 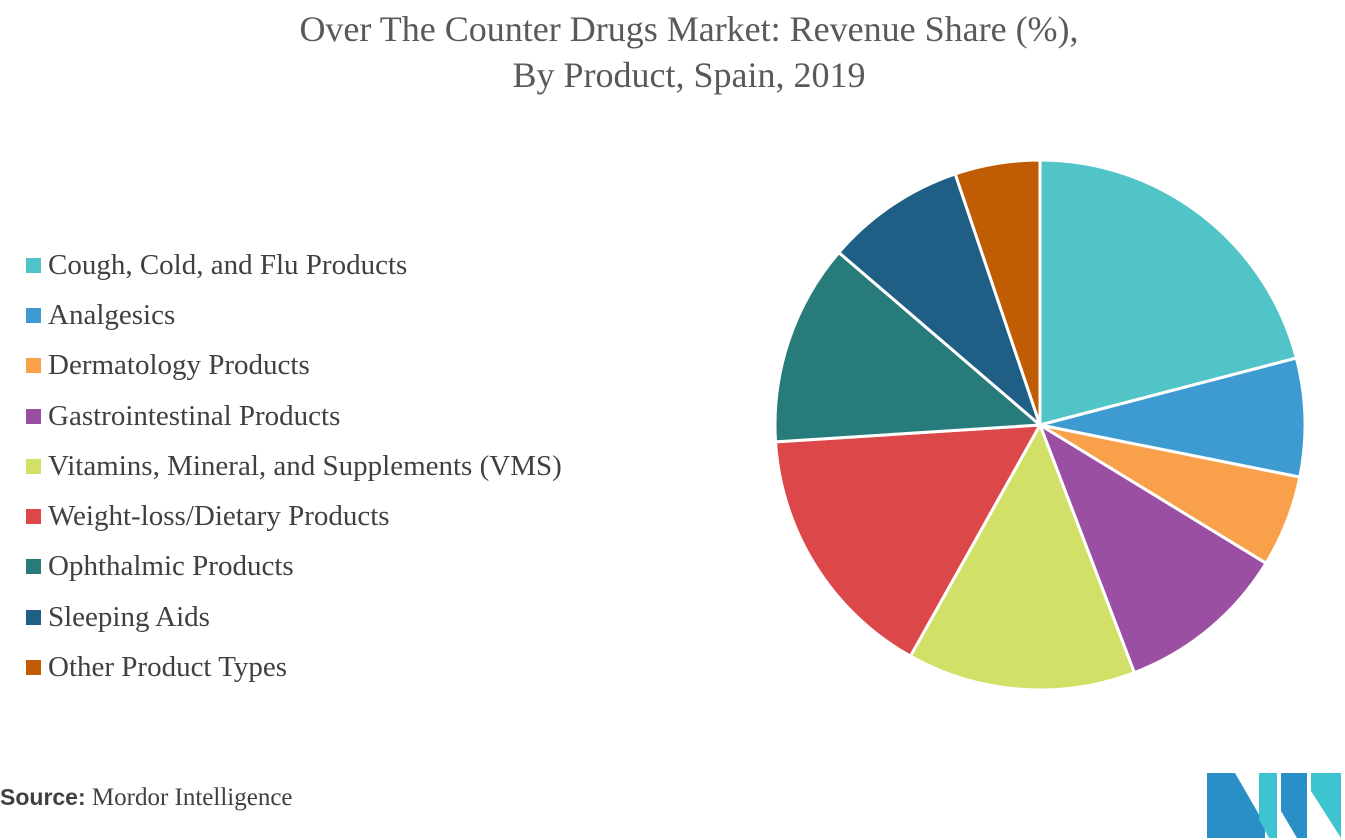 I want to click on legend-label: Vitamins, Mineral, and Supplements (VMS), so click(x=305, y=465).